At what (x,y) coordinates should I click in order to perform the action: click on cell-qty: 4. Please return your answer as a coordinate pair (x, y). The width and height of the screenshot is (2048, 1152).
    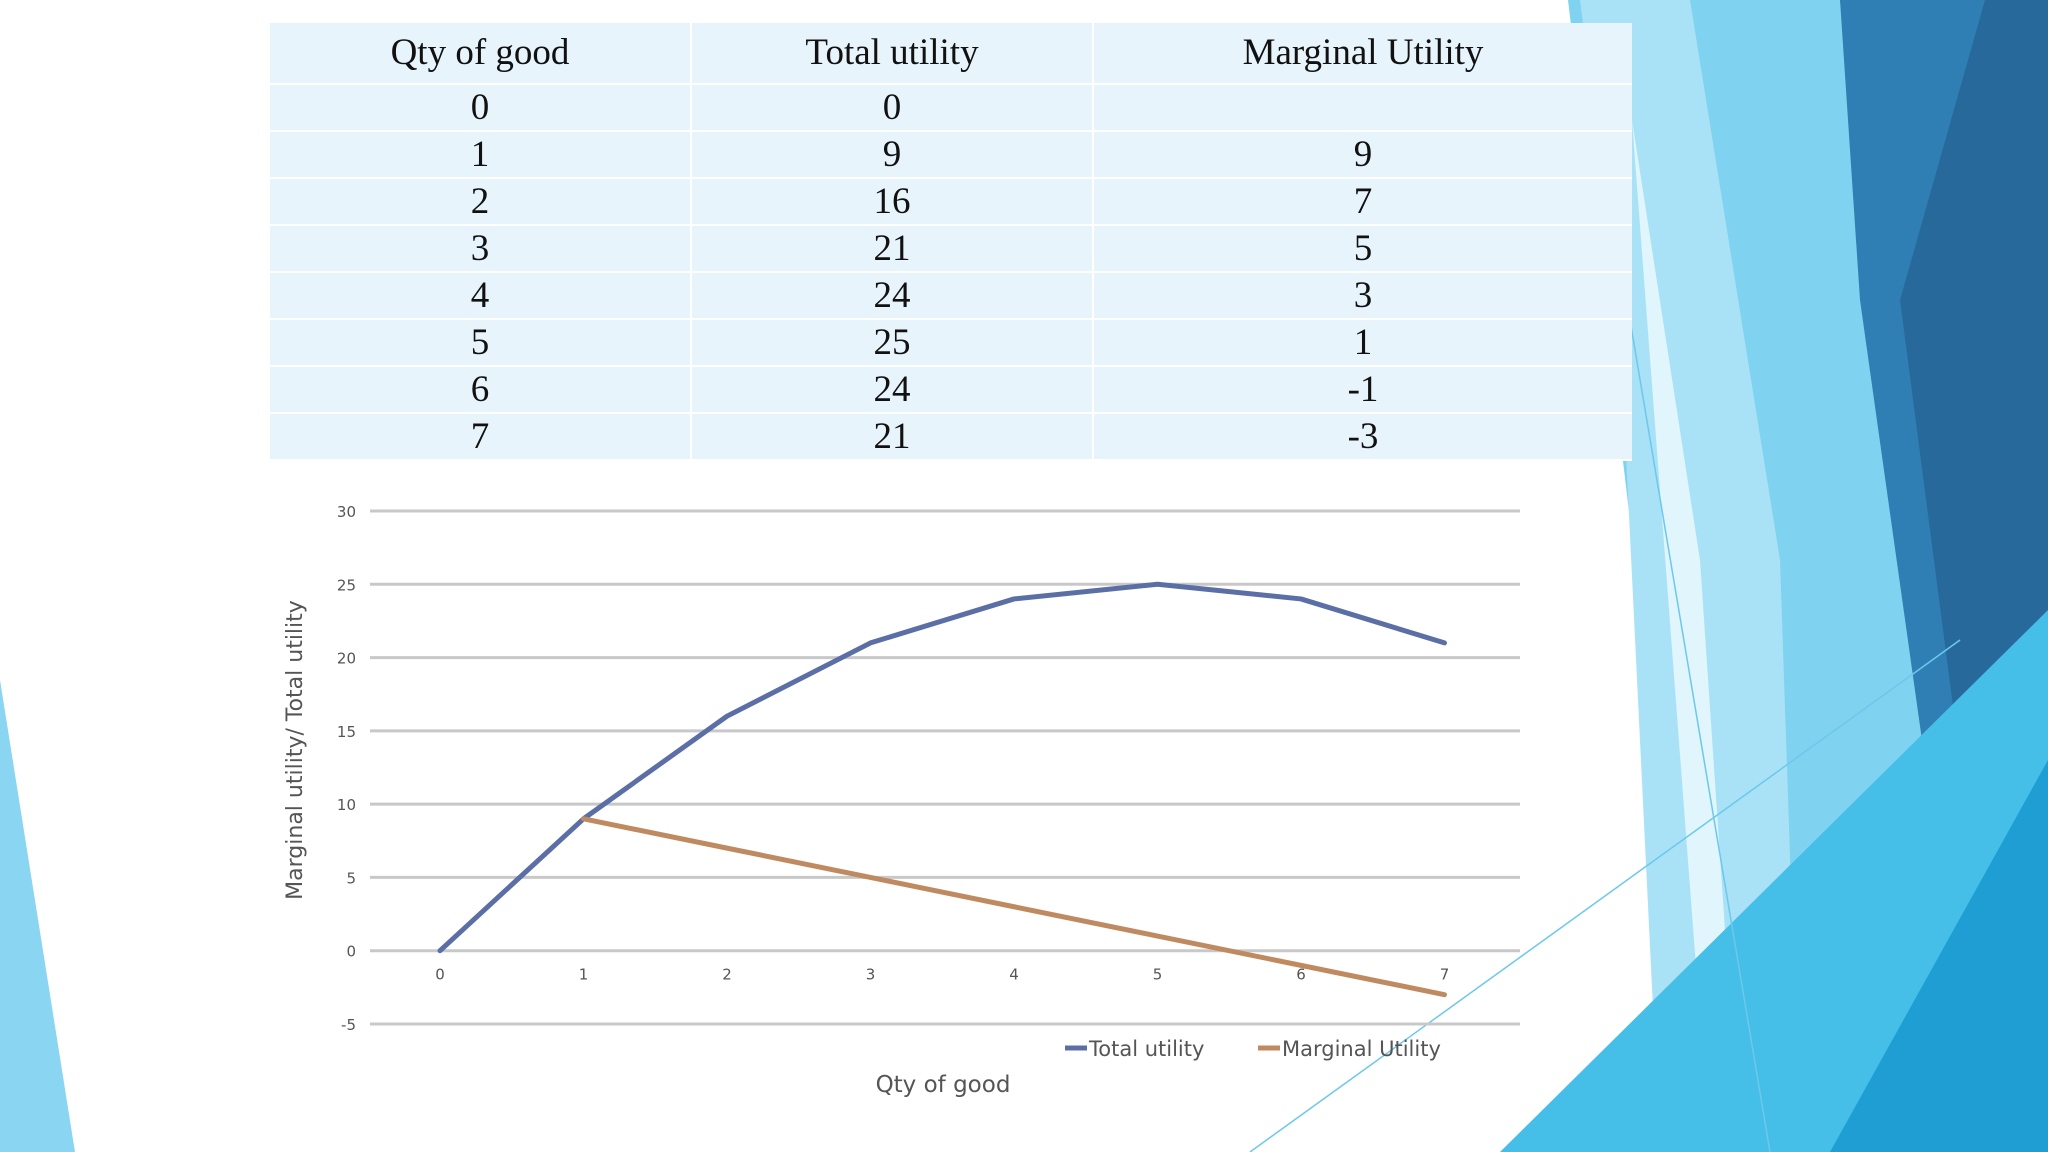
    Looking at the image, I should click on (481, 296).